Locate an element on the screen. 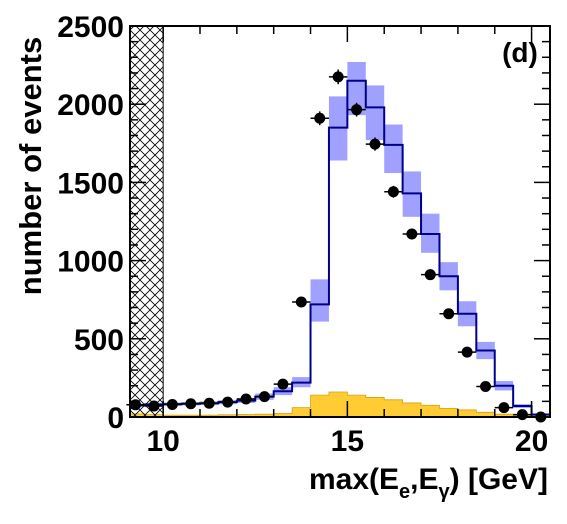 Image resolution: width=567 pixels, height=524 pixels. x-axis-label-mid: ,E is located at coordinates (424, 479).